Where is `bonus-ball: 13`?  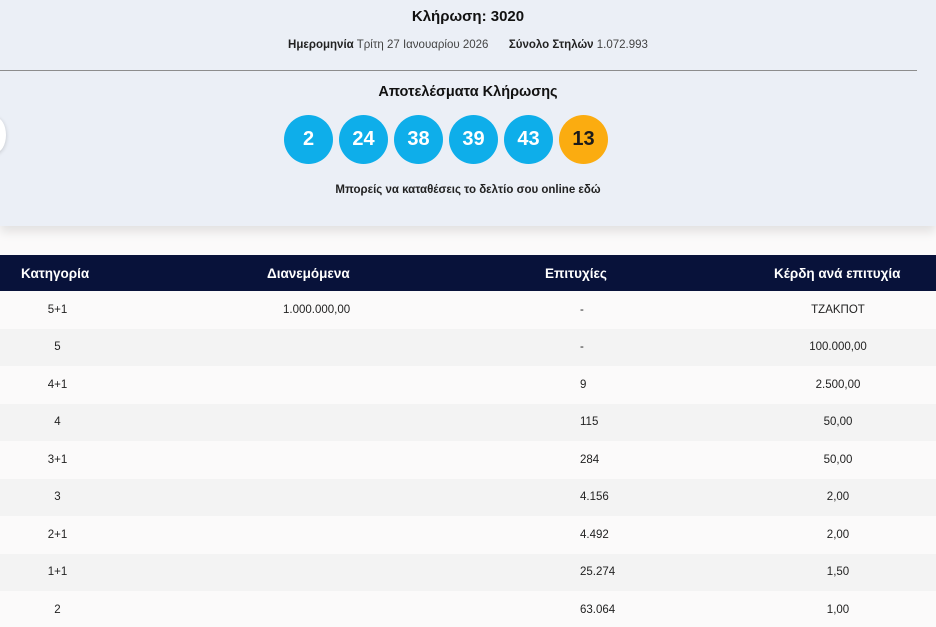 bonus-ball: 13 is located at coordinates (583, 139).